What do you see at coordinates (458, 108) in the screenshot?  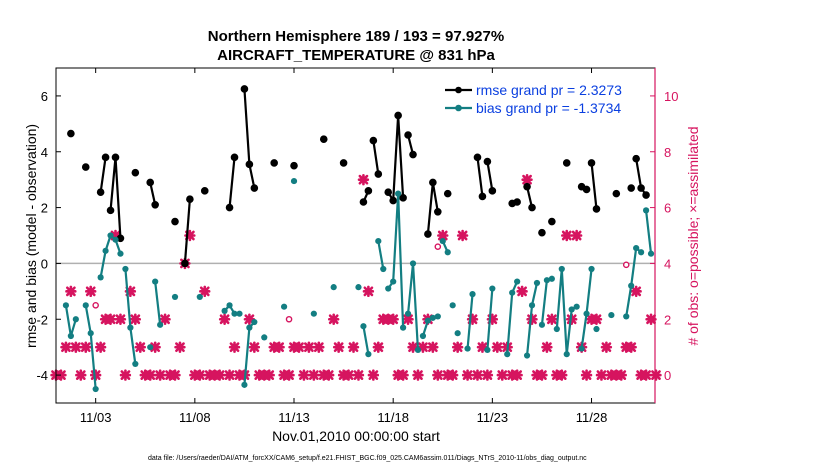 I see `legend-bias-marker` at bounding box center [458, 108].